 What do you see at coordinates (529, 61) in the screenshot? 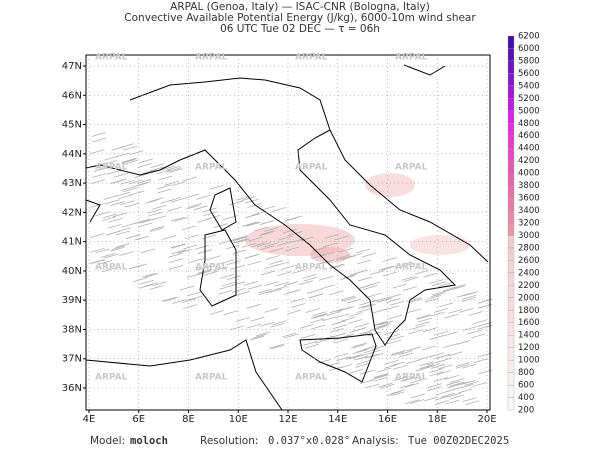
I see `colorbar-label: 5800` at bounding box center [529, 61].